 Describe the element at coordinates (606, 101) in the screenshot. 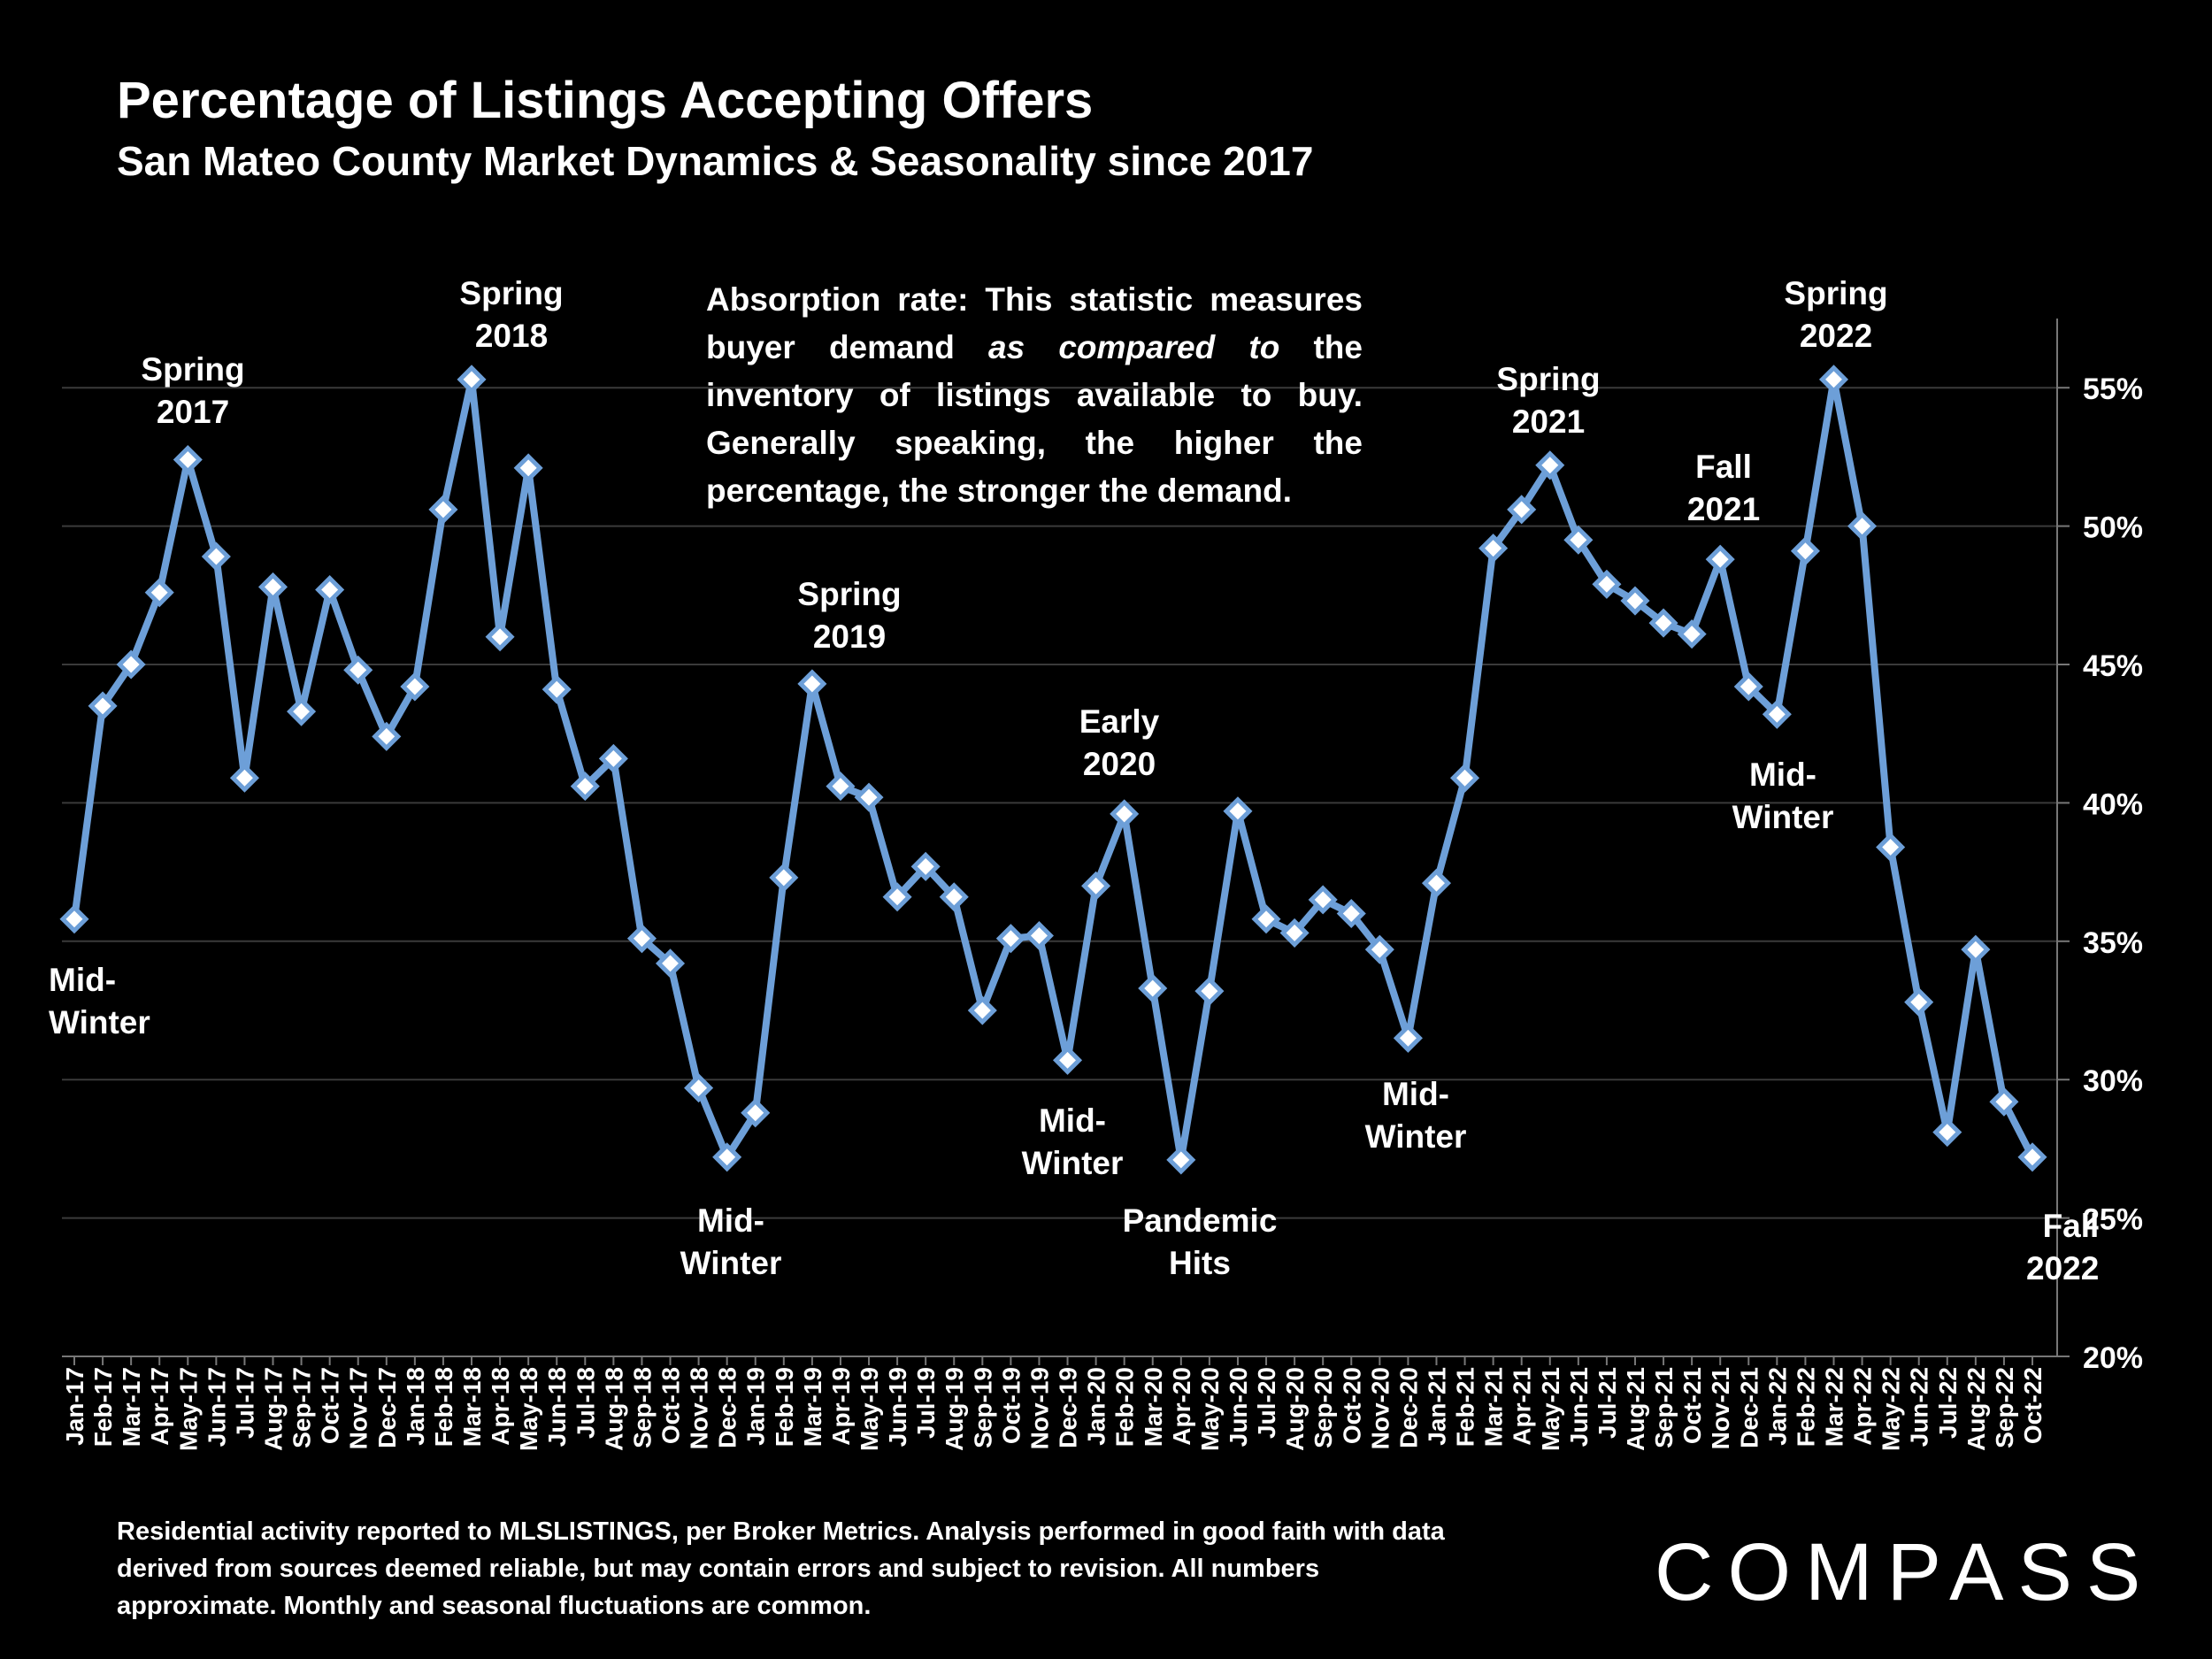

I see `chart-title: Percentage of Listings Accepting Offers` at that location.